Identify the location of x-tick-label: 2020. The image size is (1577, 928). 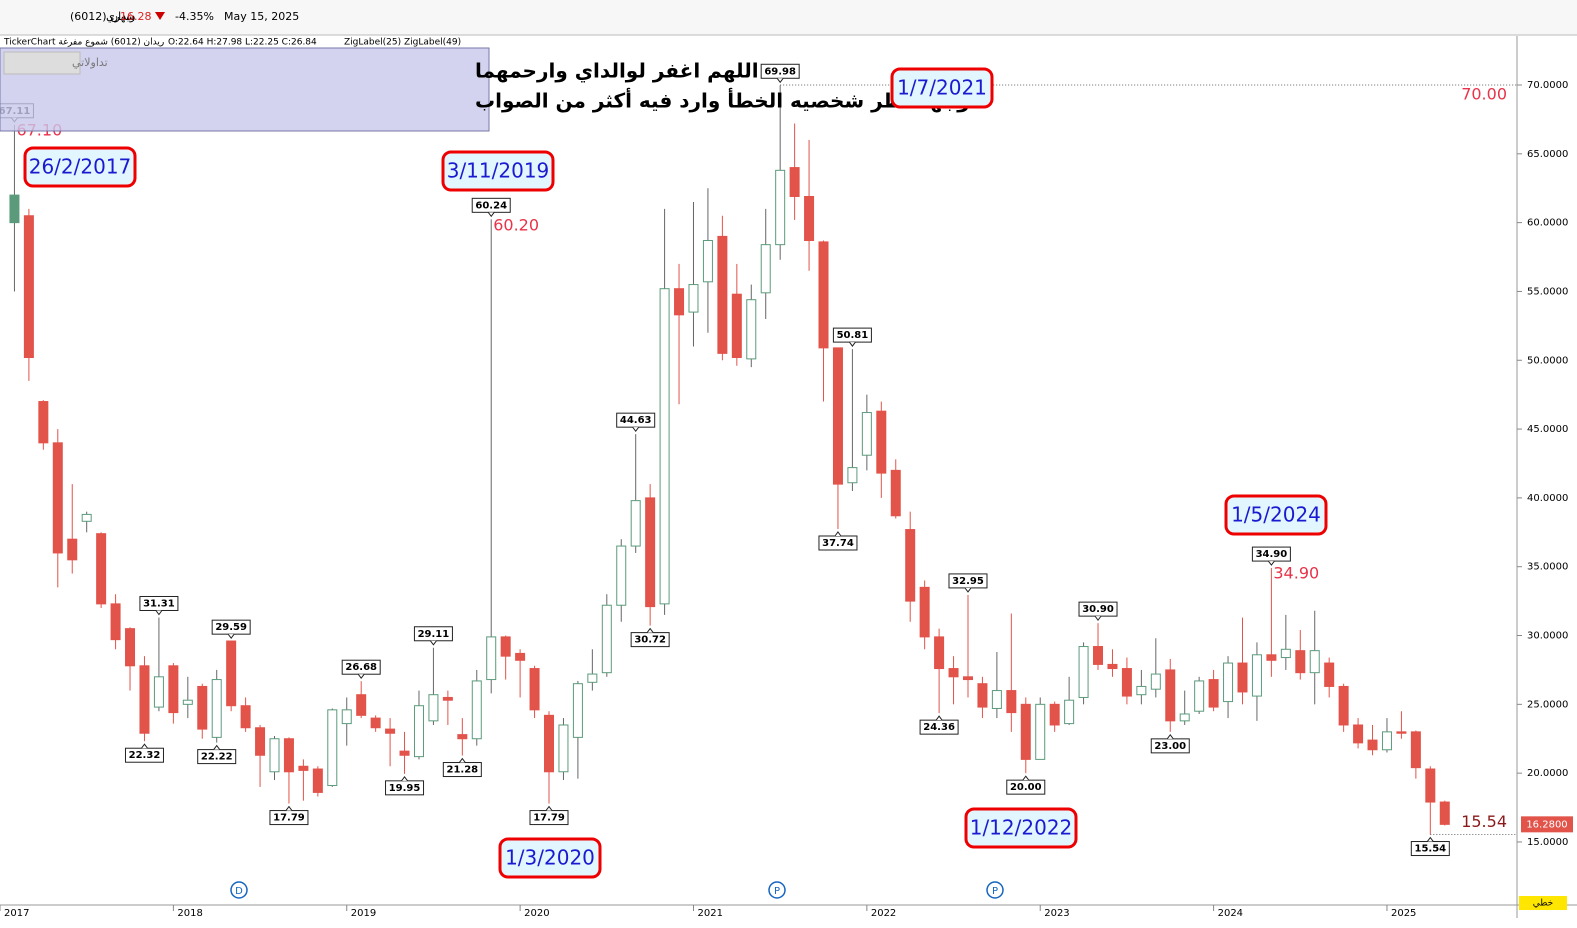
(536, 913).